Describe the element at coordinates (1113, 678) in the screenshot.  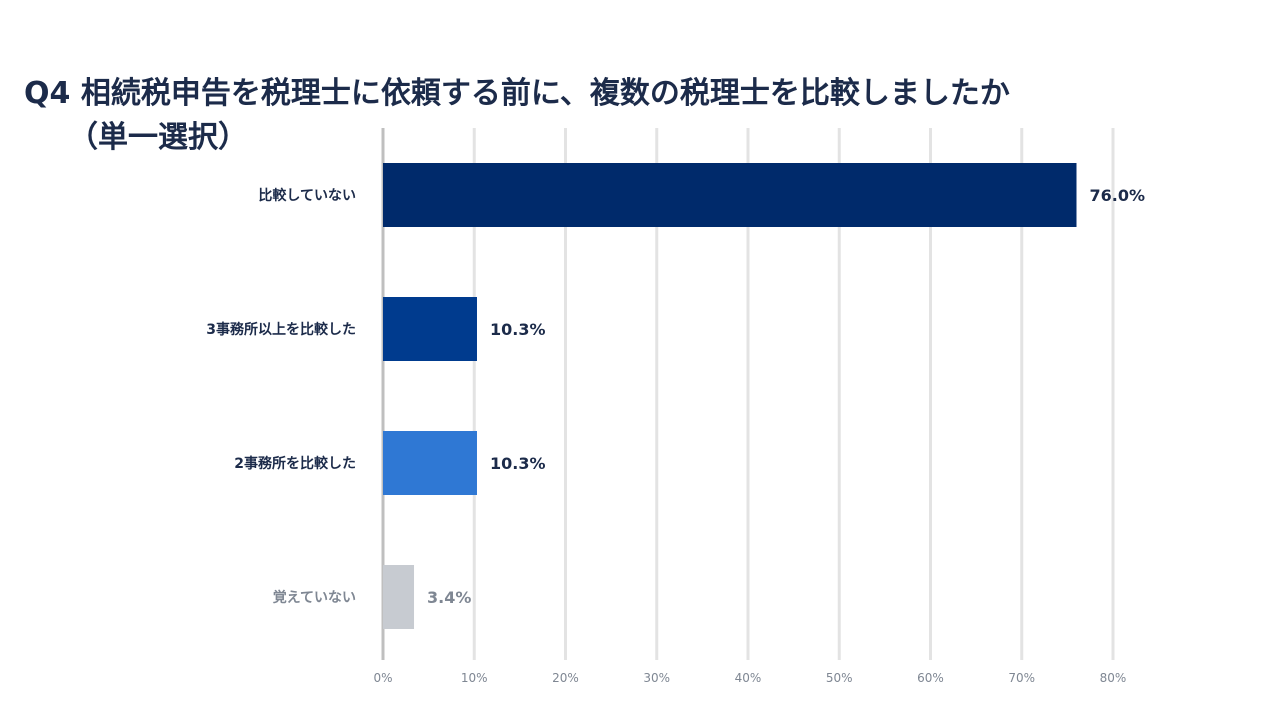
I see `x-tick-label: 80%` at that location.